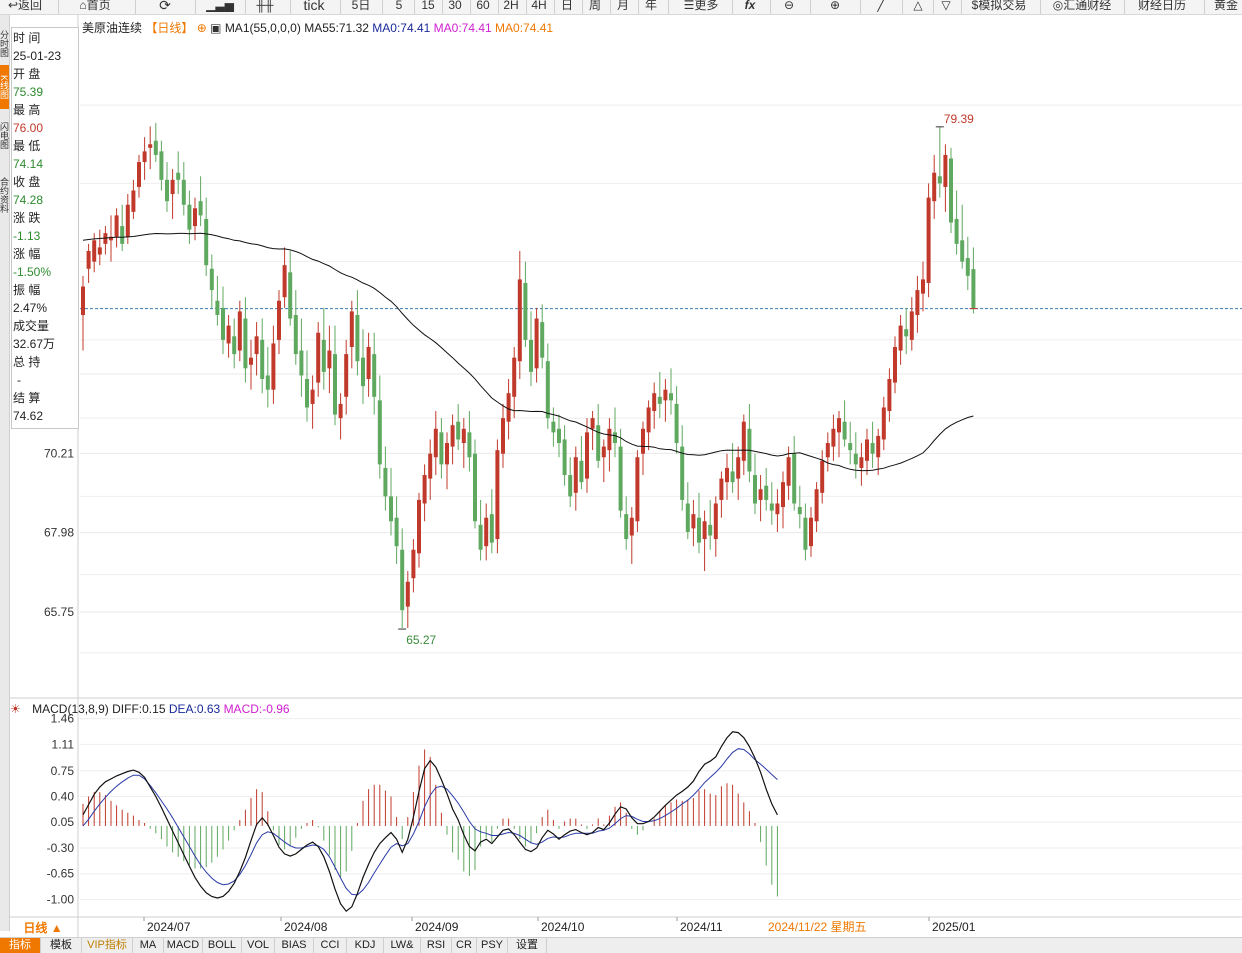  What do you see at coordinates (399, 6) in the screenshot?
I see `m5-button: 5` at bounding box center [399, 6].